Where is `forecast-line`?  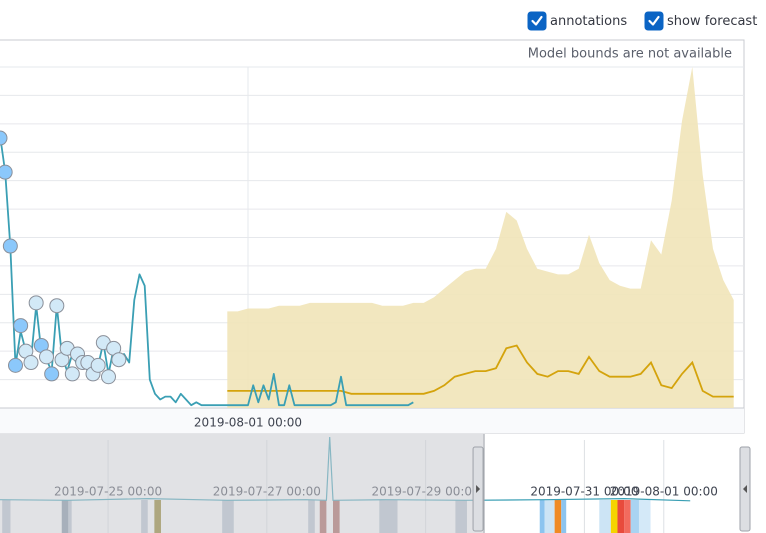 forecast-line is located at coordinates (480, 371).